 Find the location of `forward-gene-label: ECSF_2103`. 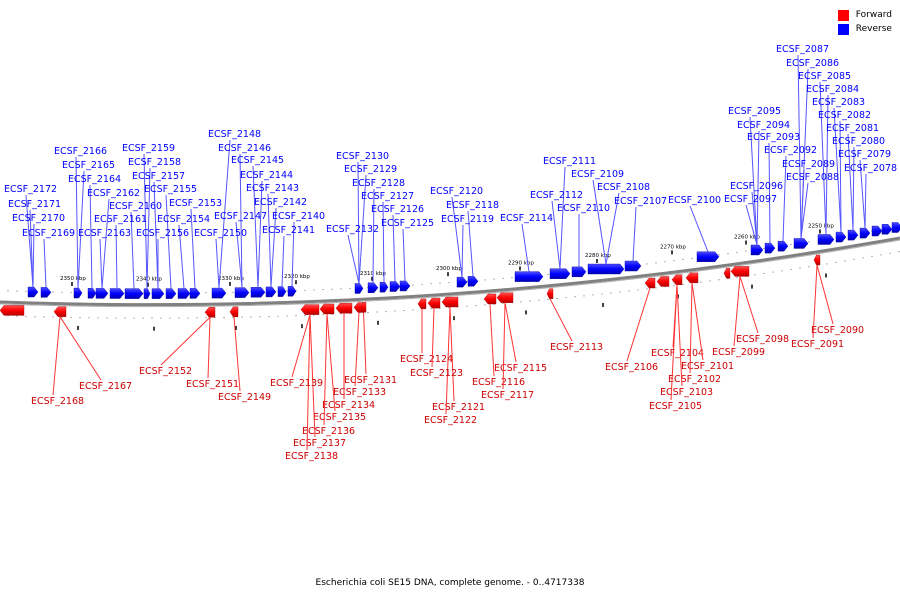

forward-gene-label: ECSF_2103 is located at coordinates (686, 392).